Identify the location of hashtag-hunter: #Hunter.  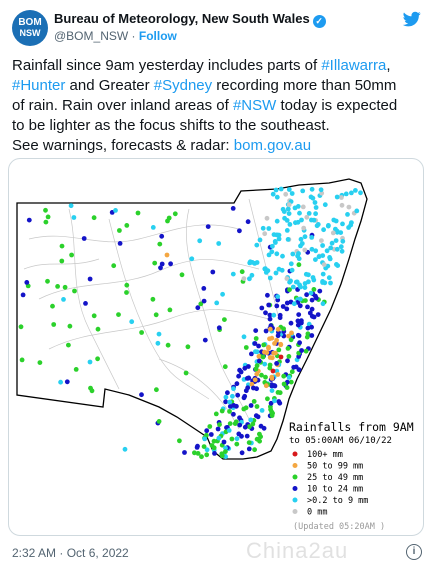
(39, 85).